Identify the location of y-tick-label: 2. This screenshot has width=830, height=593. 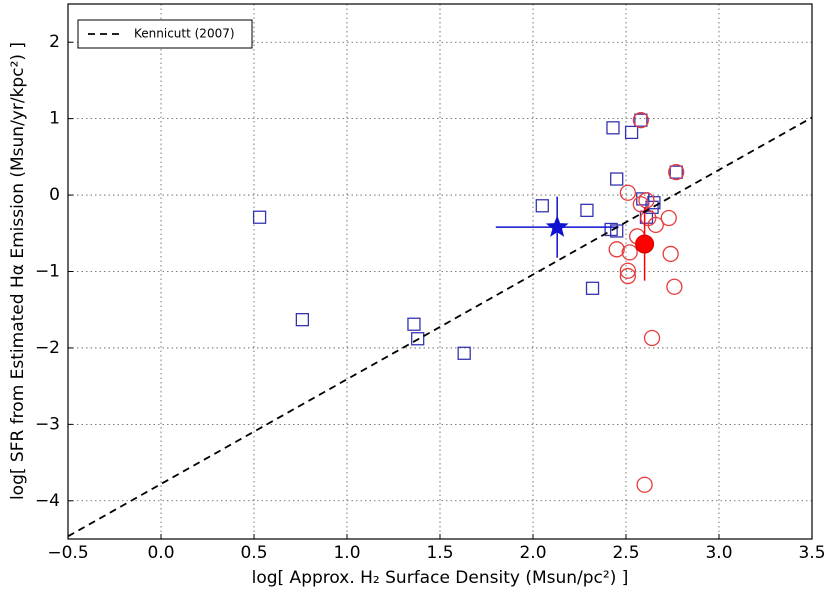
(54, 42).